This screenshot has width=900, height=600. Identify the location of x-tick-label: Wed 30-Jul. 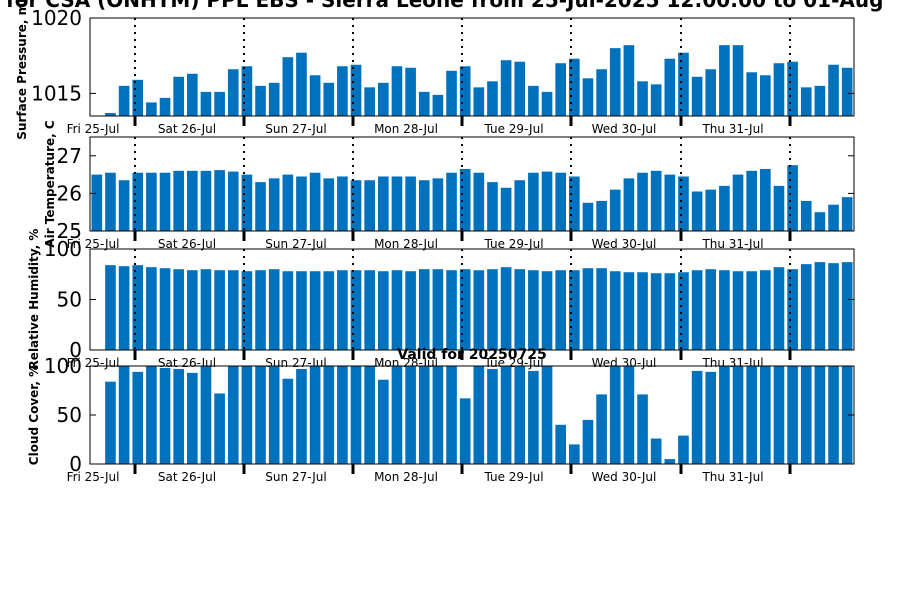
(624, 244).